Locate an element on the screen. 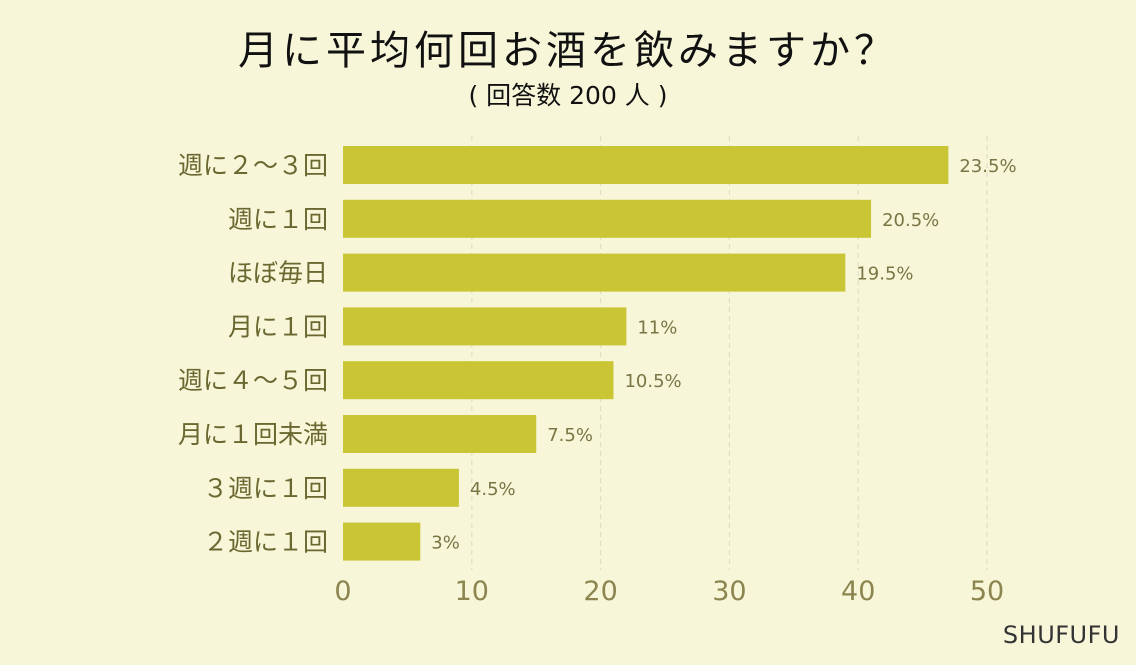  data-label: 23.5% is located at coordinates (987, 166).